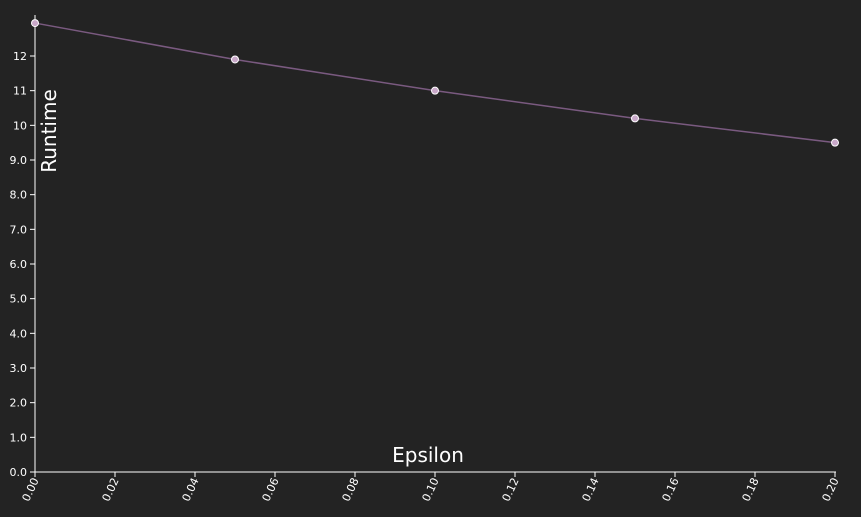  I want to click on y-tick-label: 0.0, so click(19, 472).